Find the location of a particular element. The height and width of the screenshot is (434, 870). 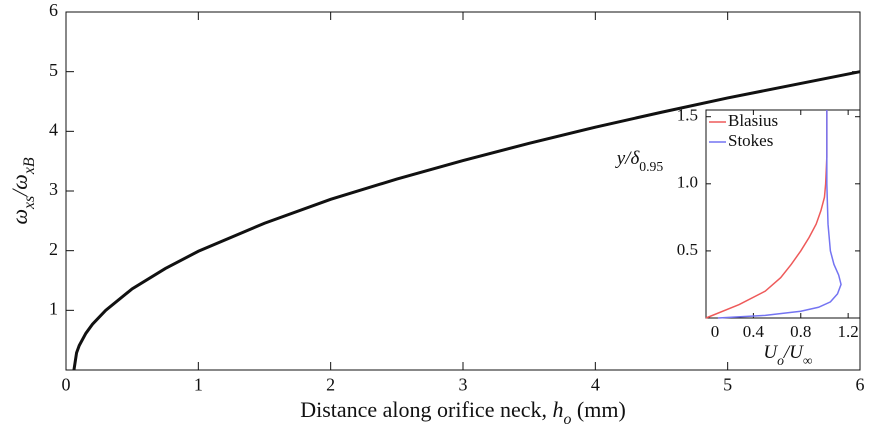

label-part: xs is located at coordinates (29, 203).